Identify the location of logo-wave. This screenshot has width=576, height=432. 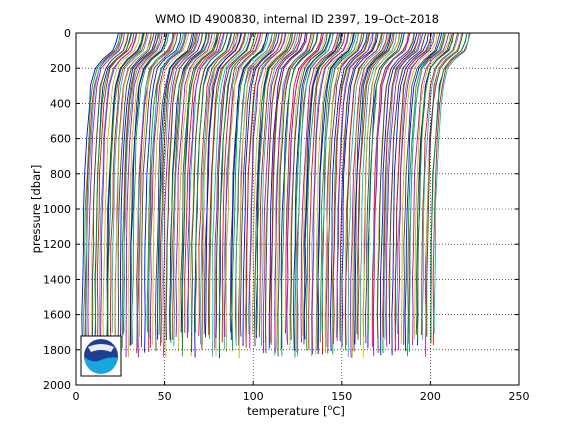
(101, 366).